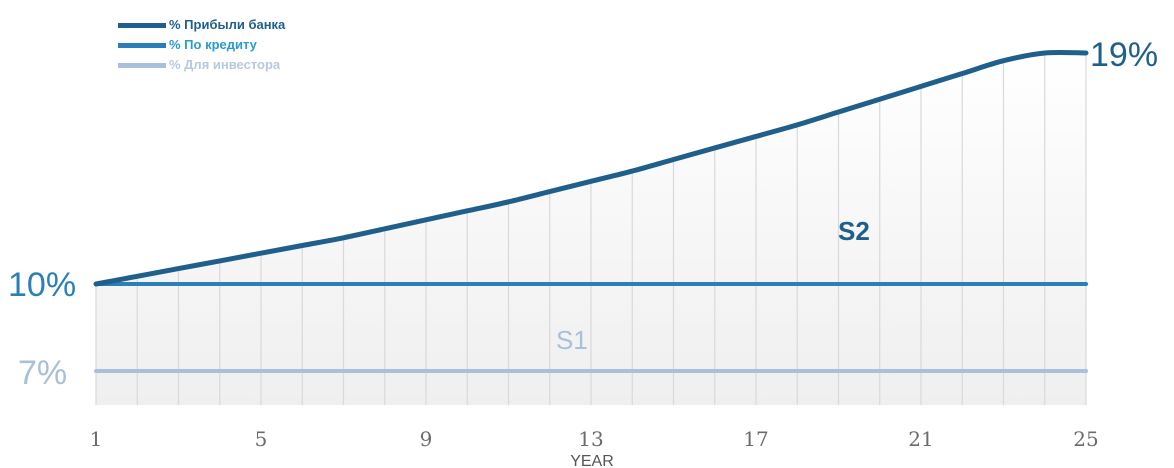 The width and height of the screenshot is (1174, 468). Describe the element at coordinates (96, 439) in the screenshot. I see `x-tick-label: 1` at that location.